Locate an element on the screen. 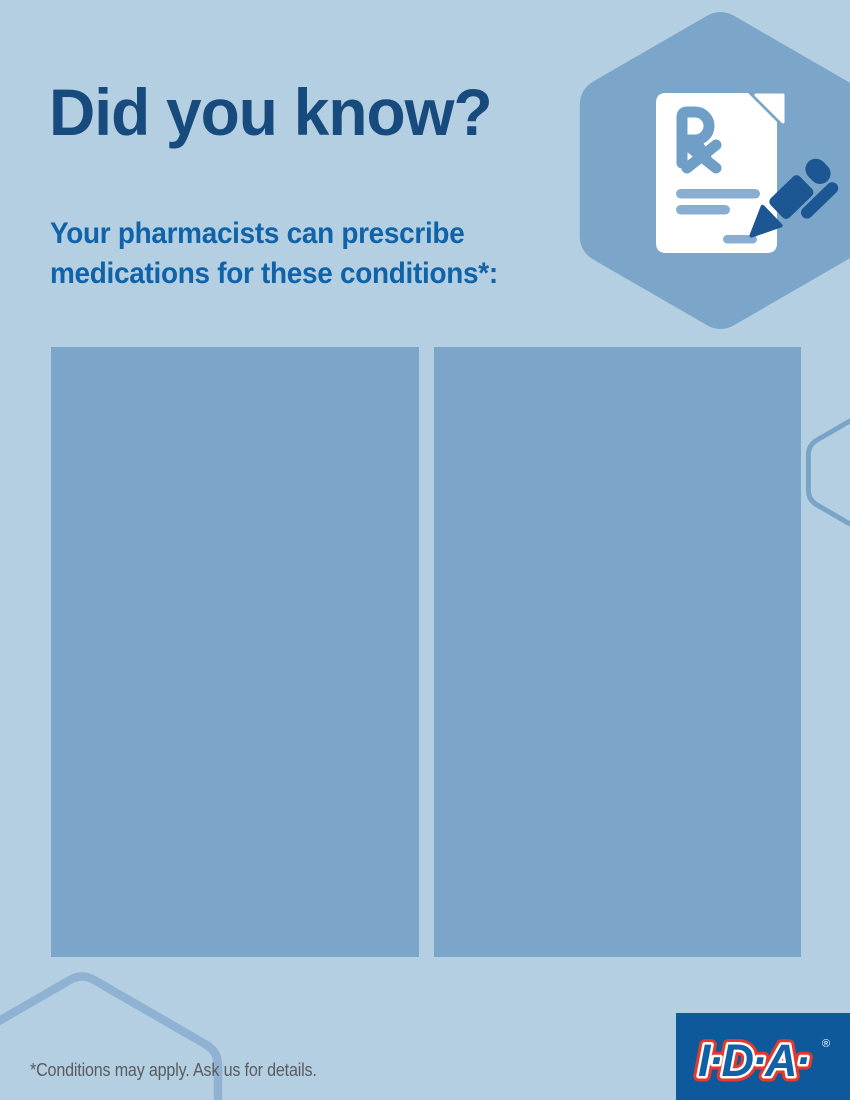 This screenshot has height=1100, width=850. pen-icon is located at coordinates (794, 198).